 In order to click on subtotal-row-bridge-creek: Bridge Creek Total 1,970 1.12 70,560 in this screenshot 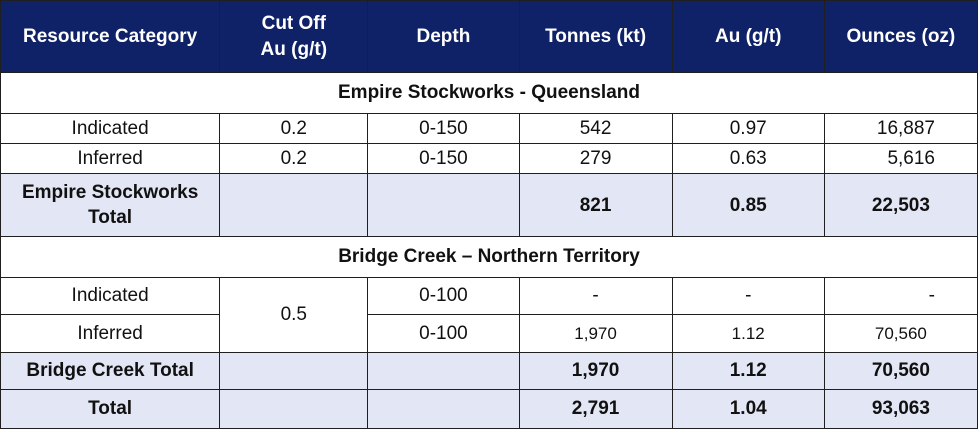, I will do `click(489, 371)`.